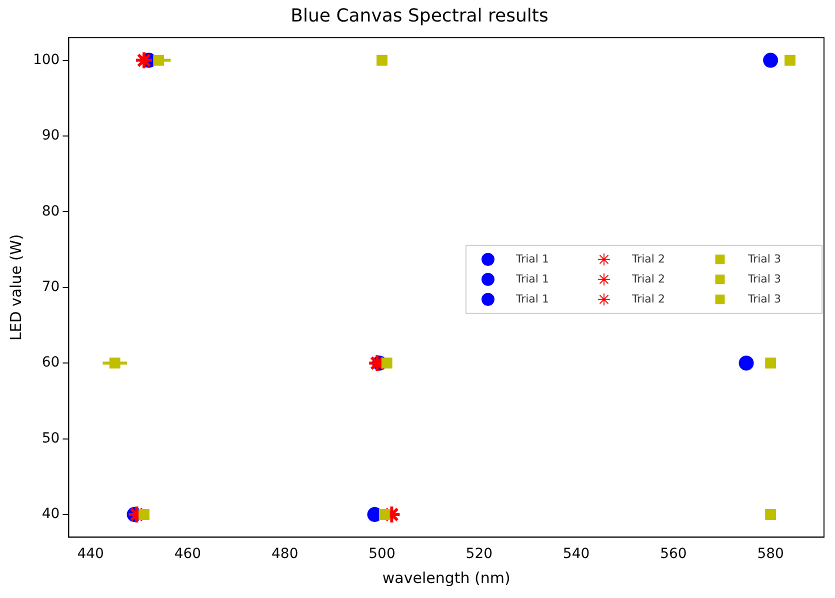 Image resolution: width=835 pixels, height=598 pixels. Describe the element at coordinates (15, 287) in the screenshot. I see `y-axis-title: LED value (W)` at that location.